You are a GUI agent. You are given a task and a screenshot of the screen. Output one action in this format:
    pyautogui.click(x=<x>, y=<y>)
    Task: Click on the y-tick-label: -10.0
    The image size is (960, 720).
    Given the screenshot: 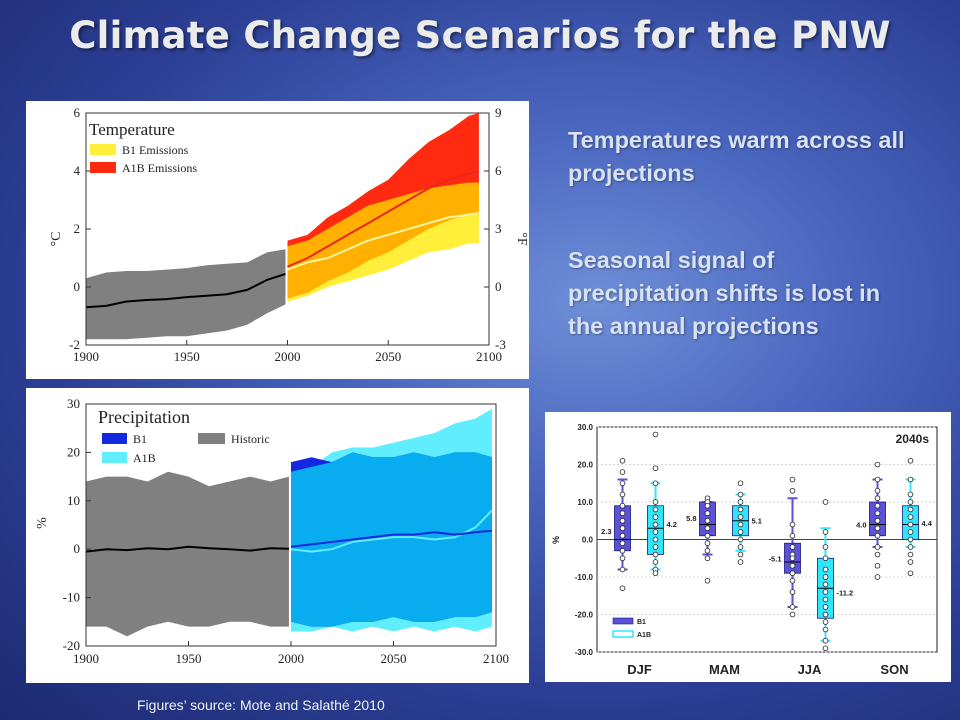 What is the action you would take?
    pyautogui.click(x=584, y=577)
    